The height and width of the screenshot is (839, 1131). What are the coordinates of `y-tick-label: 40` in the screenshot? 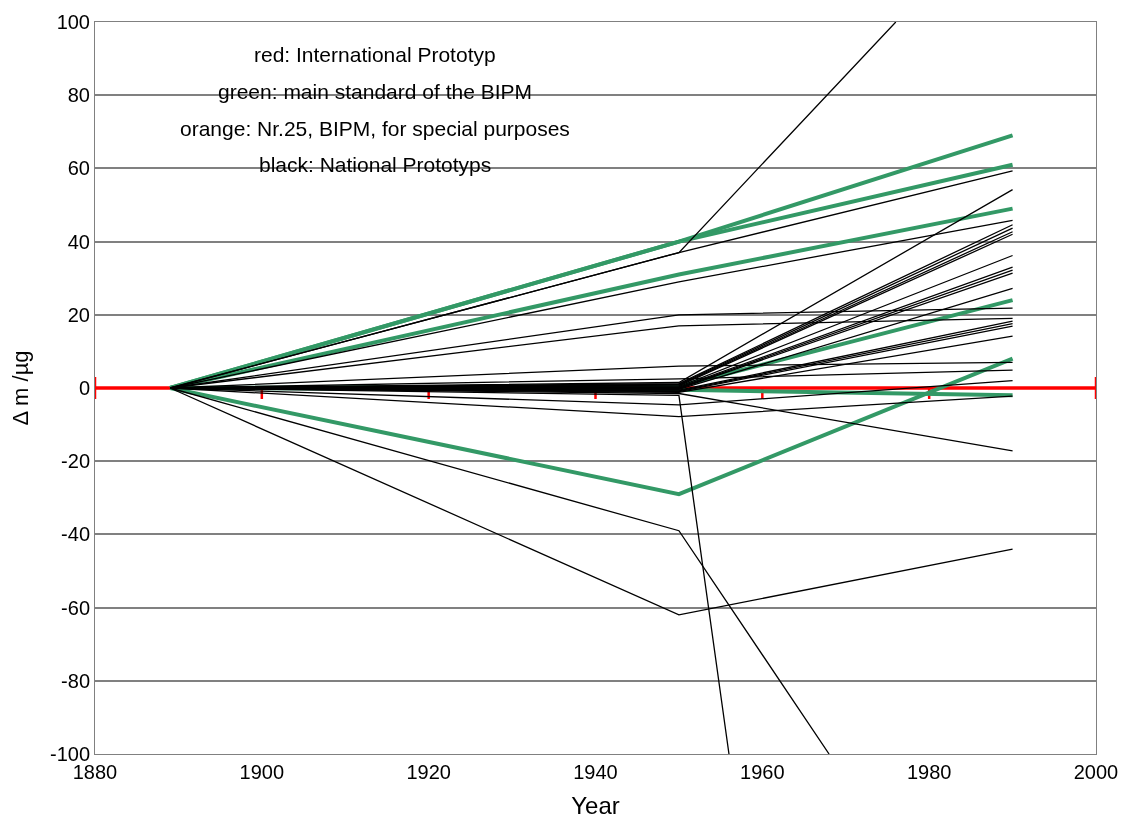 It's located at (78, 241).